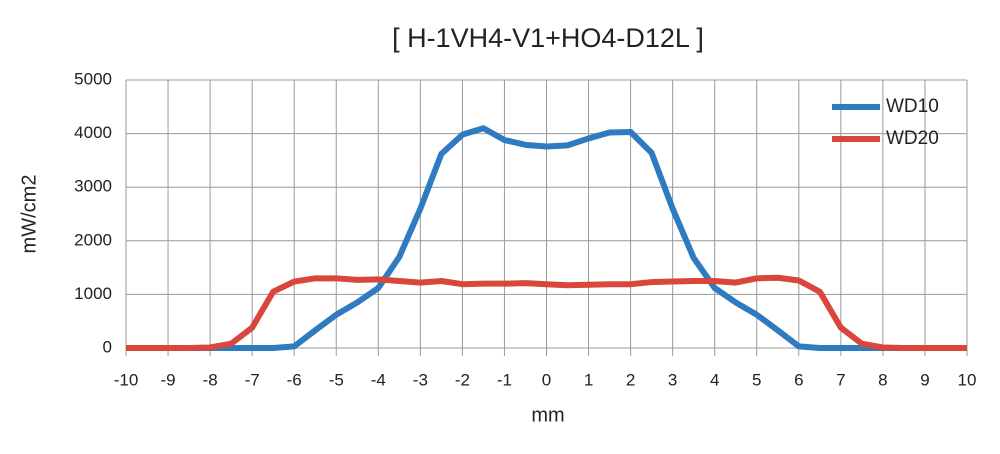  Describe the element at coordinates (107, 346) in the screenshot. I see `y-tick-label: 0` at that location.